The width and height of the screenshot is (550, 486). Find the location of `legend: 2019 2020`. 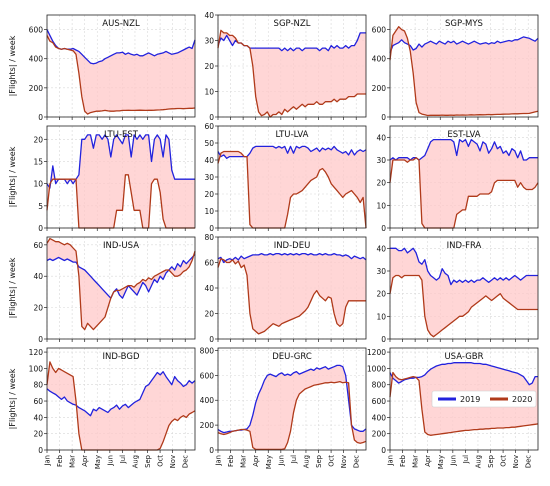

legend: 2019 2020 is located at coordinates (484, 399).